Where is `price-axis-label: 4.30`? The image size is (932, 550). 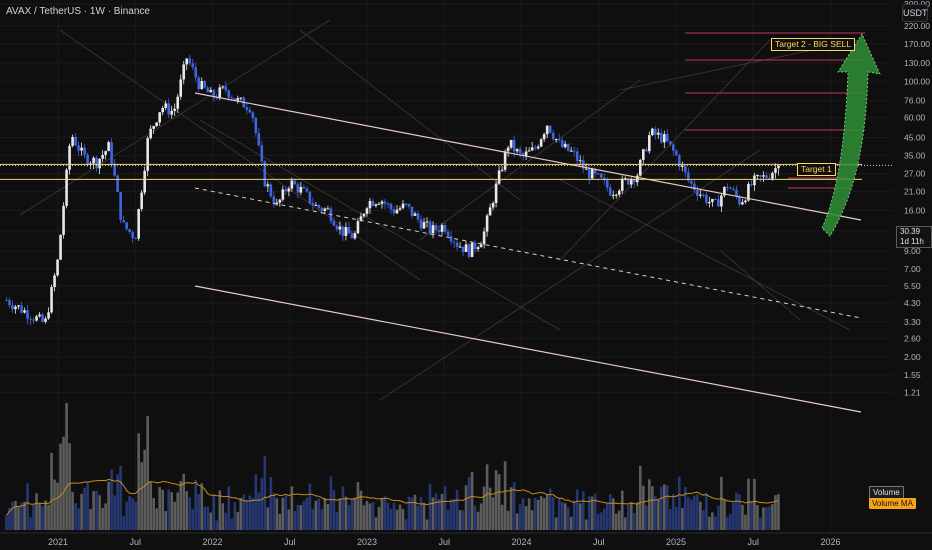 price-axis-label: 4.30 is located at coordinates (912, 303).